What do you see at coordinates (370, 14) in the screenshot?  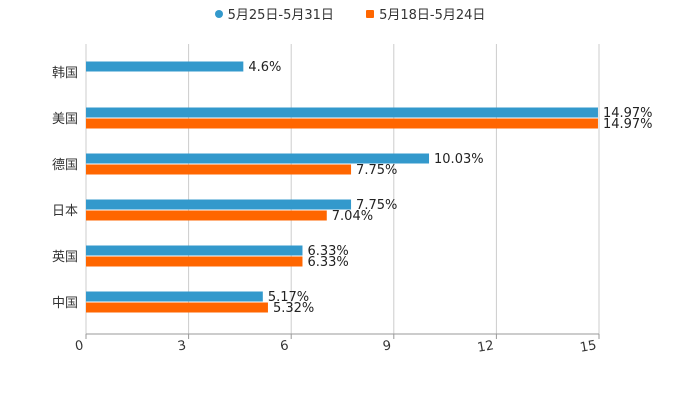 I see `legend-marker-series-2-icon` at bounding box center [370, 14].